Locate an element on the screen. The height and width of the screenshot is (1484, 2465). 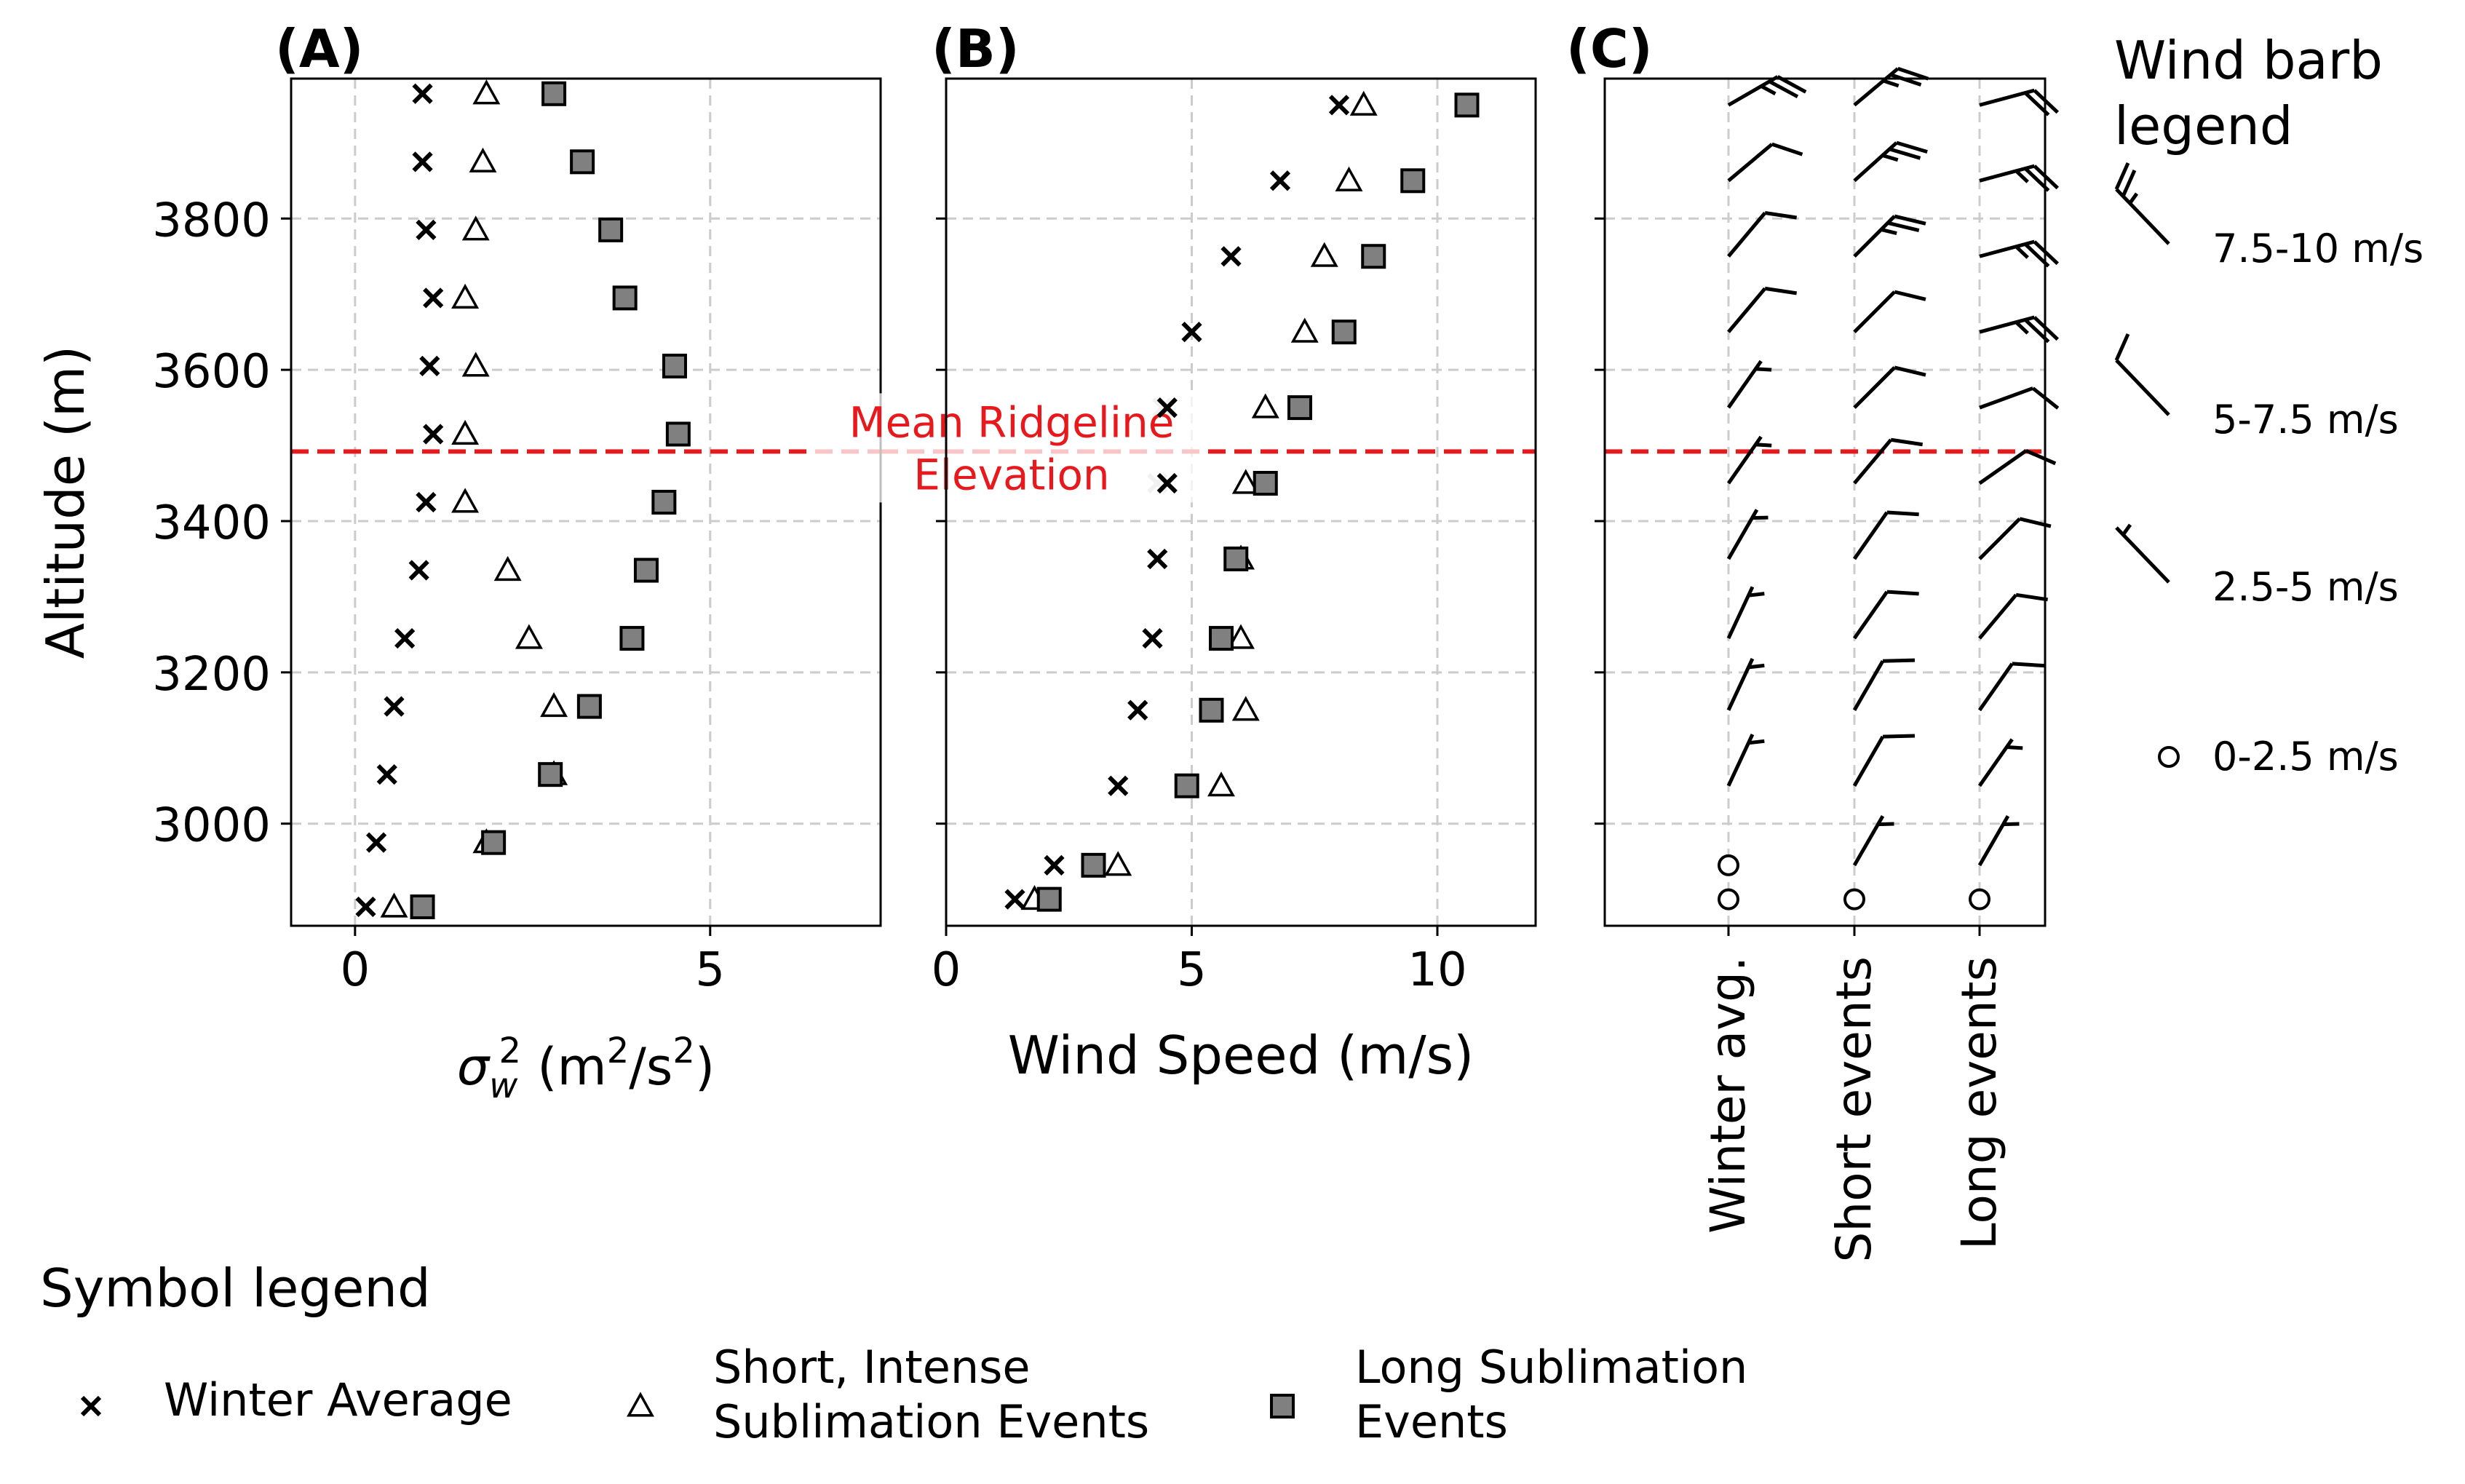
panel-b-frame is located at coordinates (1241, 502).